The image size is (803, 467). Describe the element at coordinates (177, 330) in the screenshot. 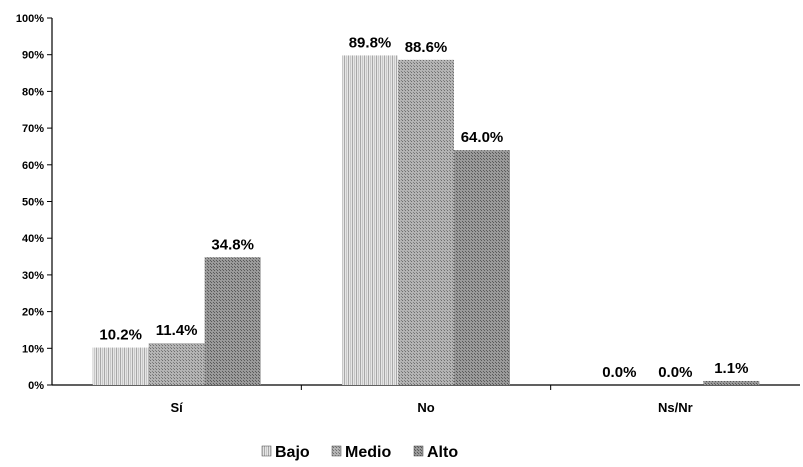

I see `data-label: 11.4%` at that location.